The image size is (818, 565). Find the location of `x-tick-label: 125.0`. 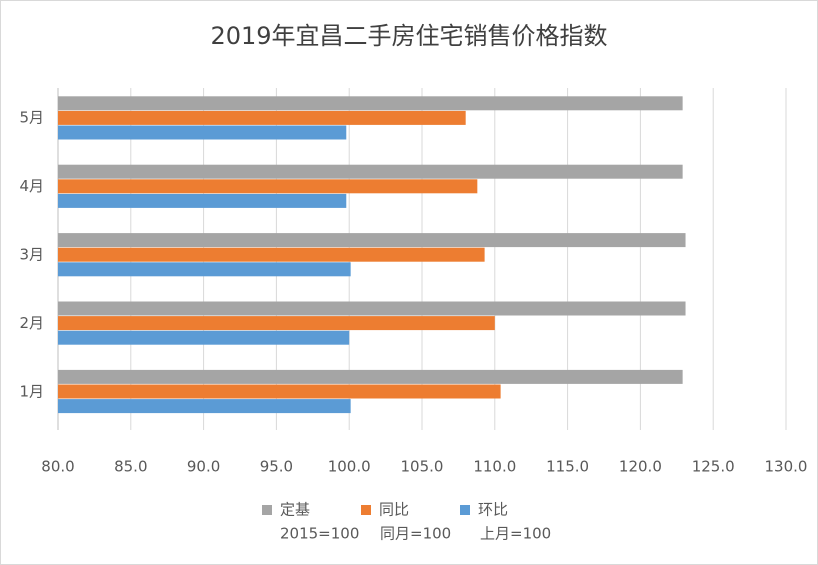

x-tick-label: 125.0 is located at coordinates (713, 467).